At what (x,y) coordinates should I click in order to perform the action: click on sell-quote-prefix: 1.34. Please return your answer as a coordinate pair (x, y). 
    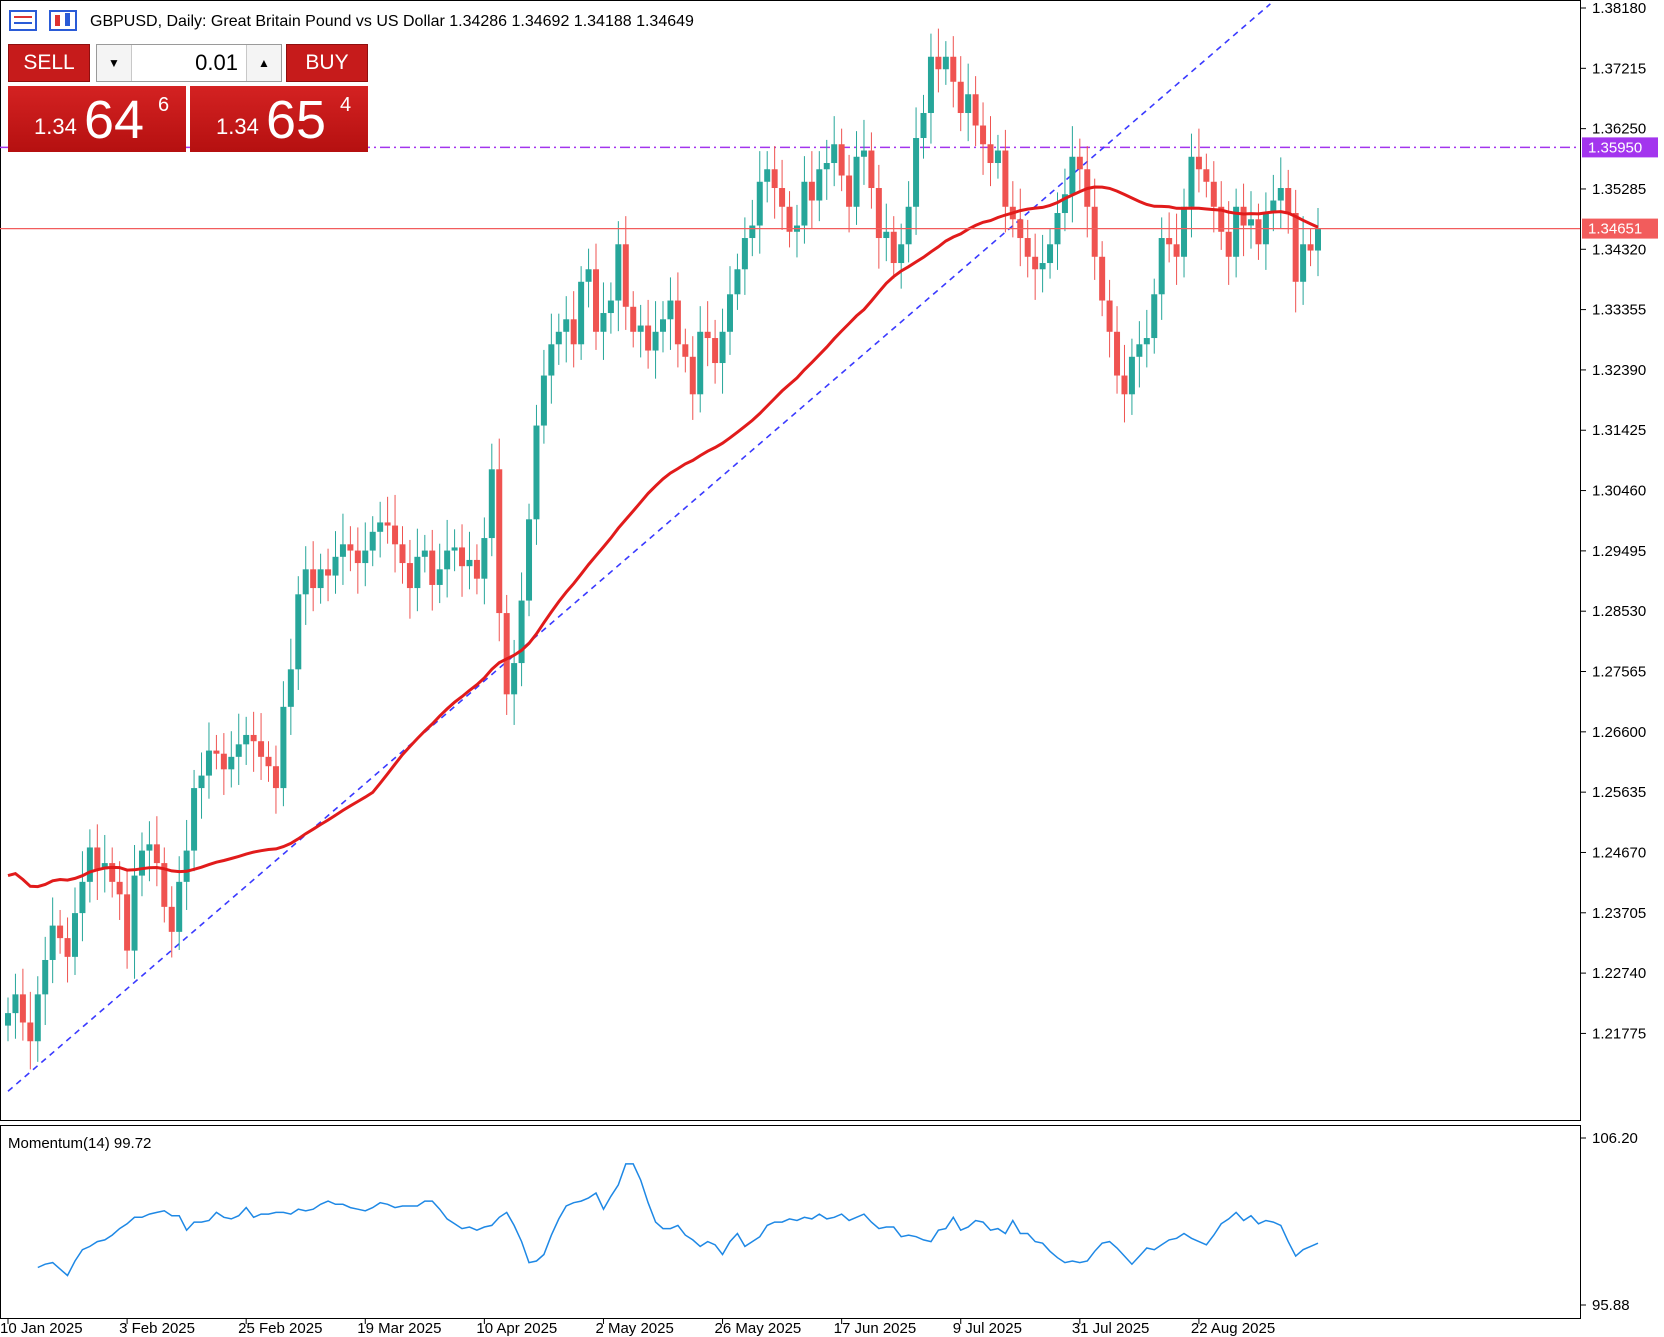
    Looking at the image, I should click on (55, 126).